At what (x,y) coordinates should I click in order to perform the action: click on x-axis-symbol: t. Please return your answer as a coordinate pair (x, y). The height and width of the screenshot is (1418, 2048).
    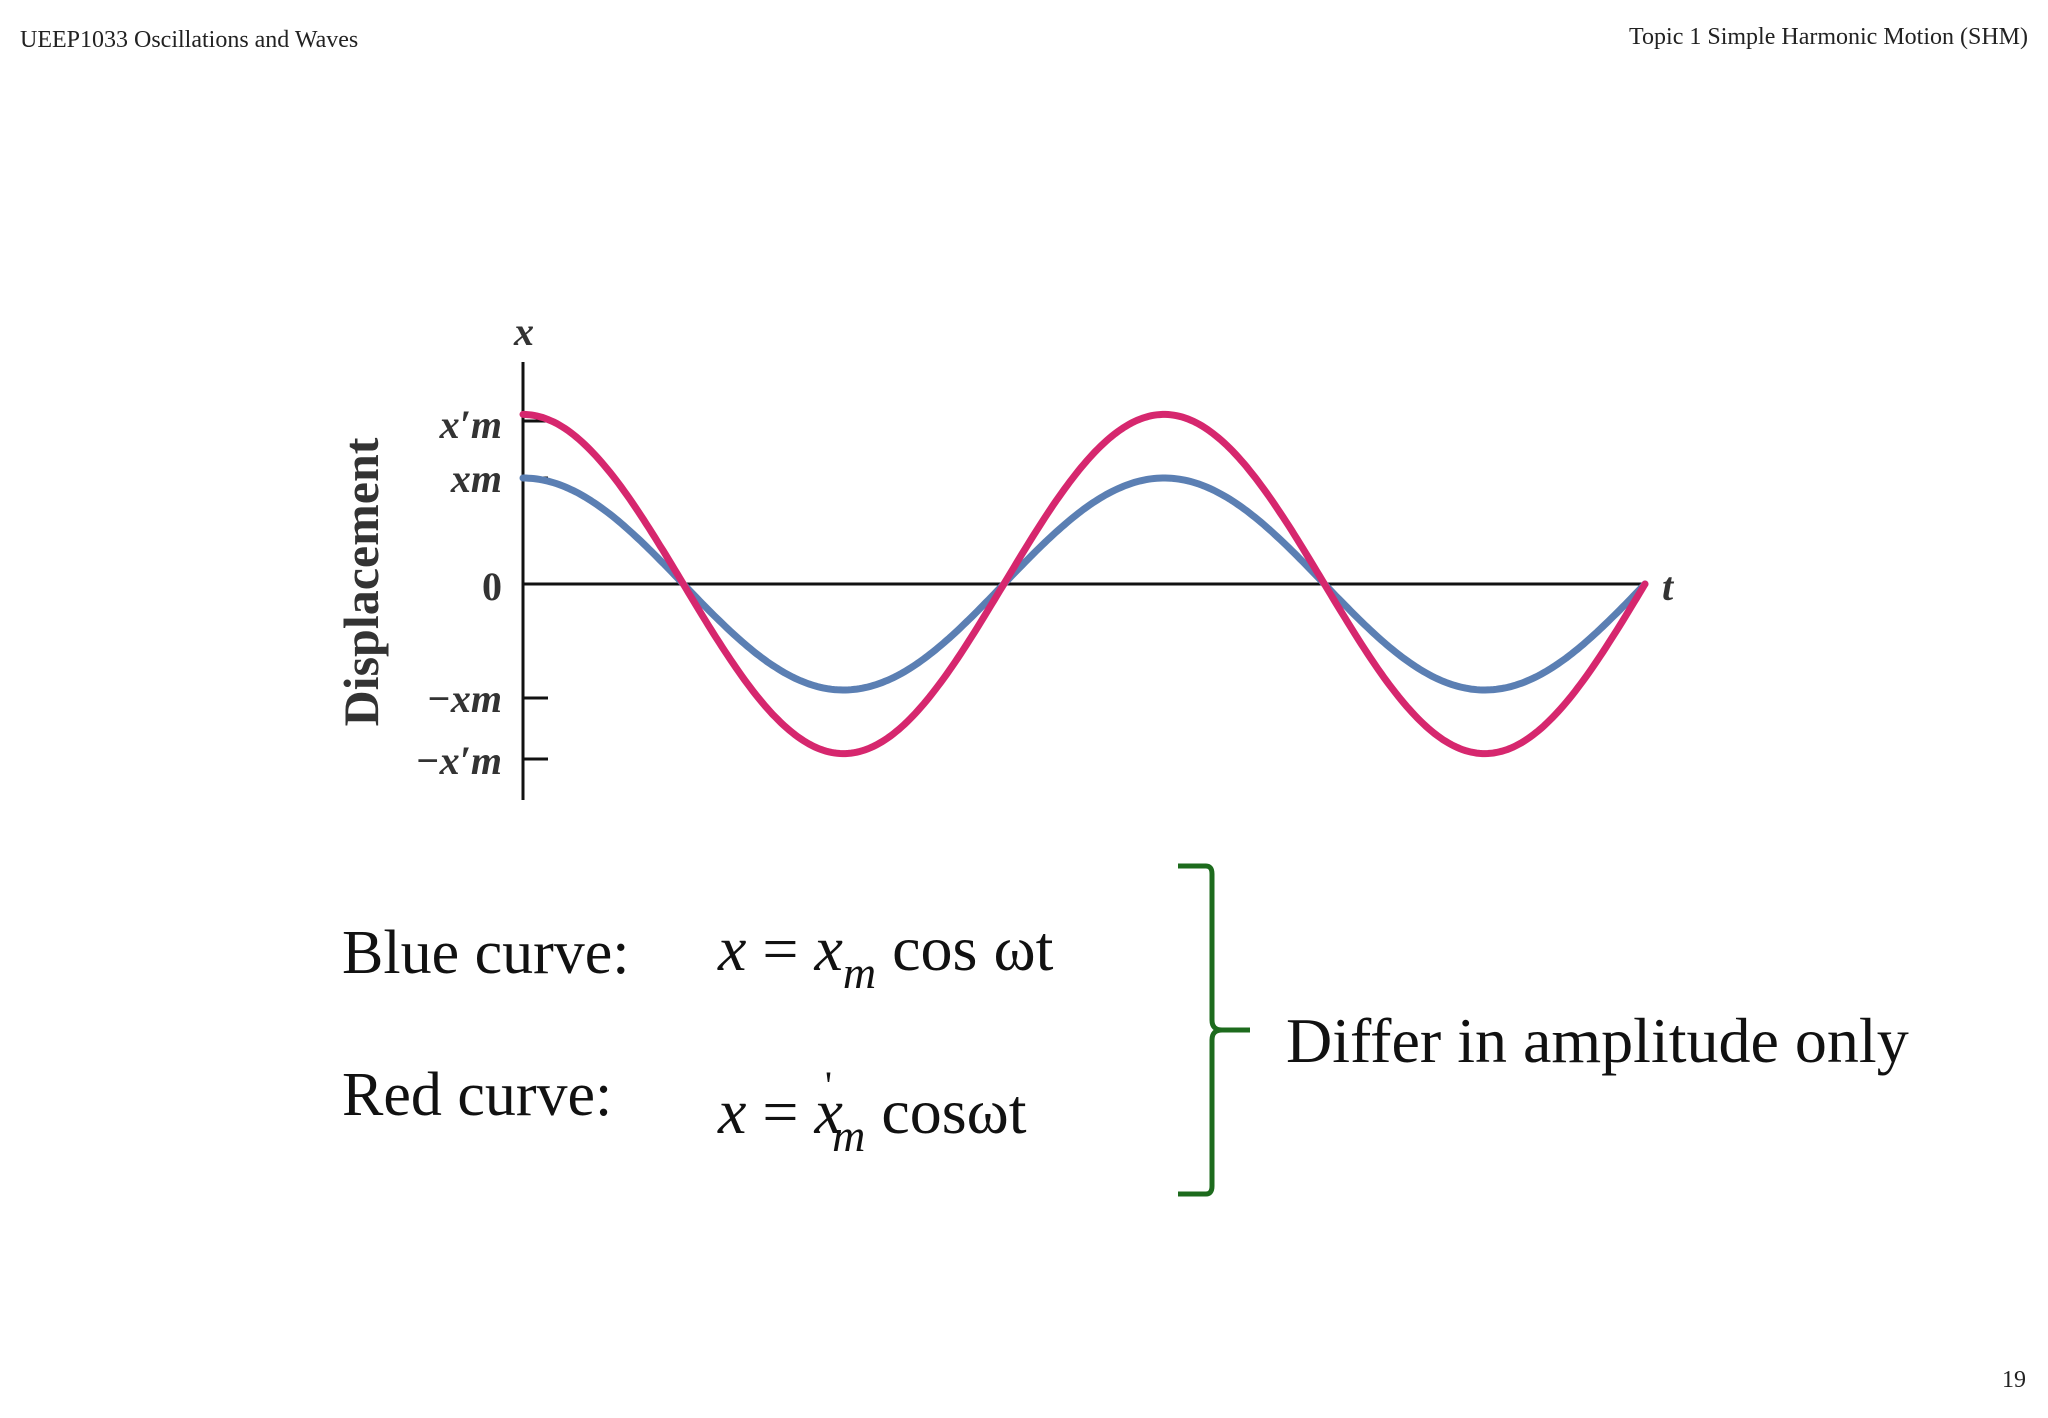
    Looking at the image, I should click on (1668, 586).